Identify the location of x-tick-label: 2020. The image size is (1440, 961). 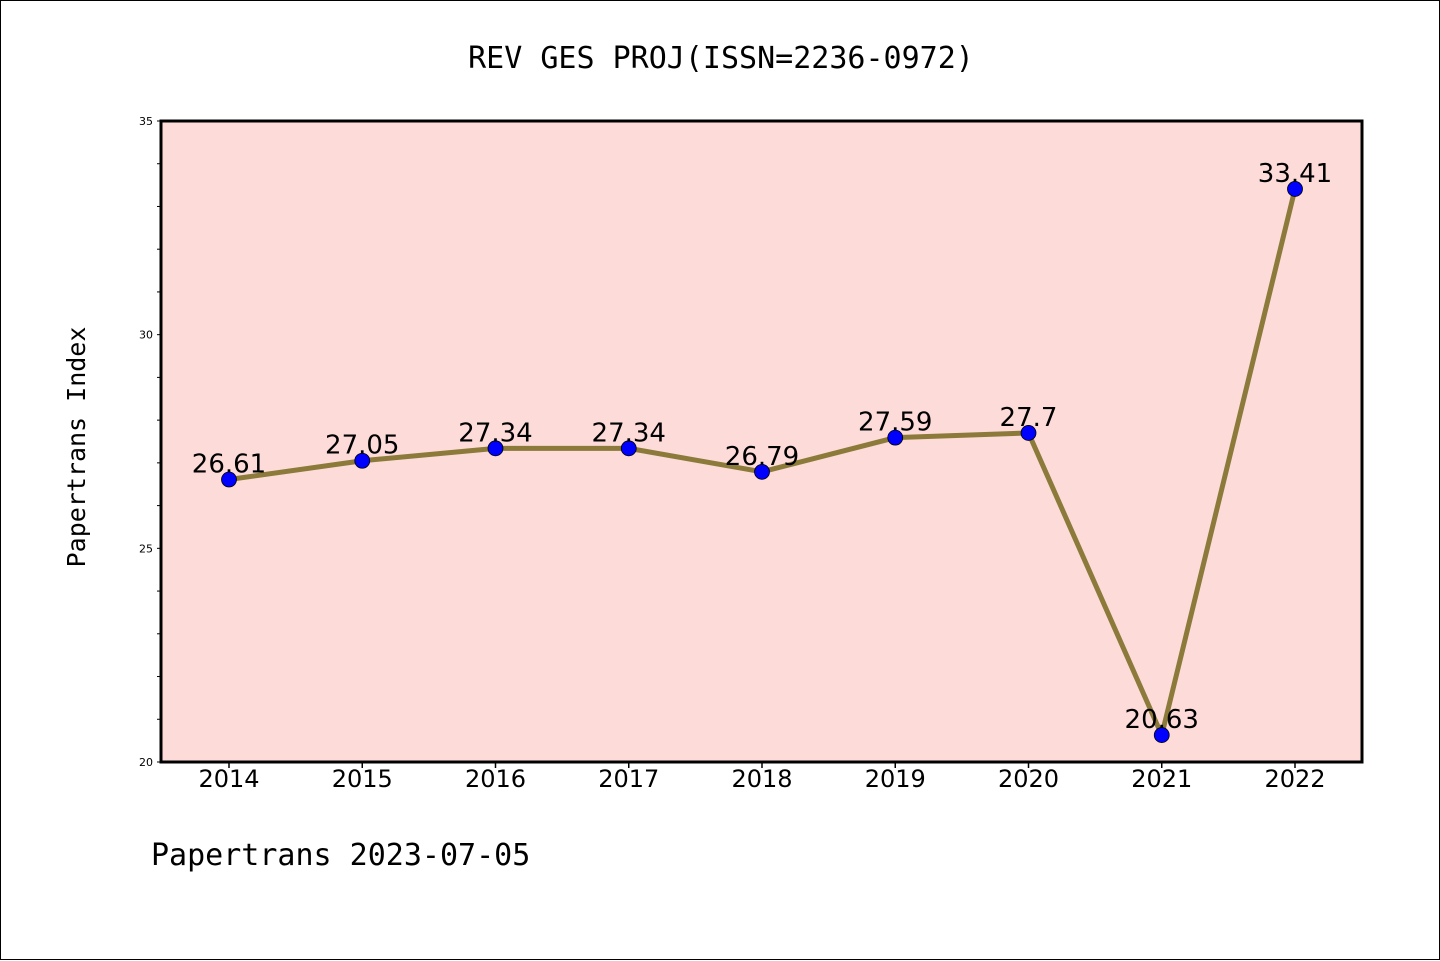
(1028, 779).